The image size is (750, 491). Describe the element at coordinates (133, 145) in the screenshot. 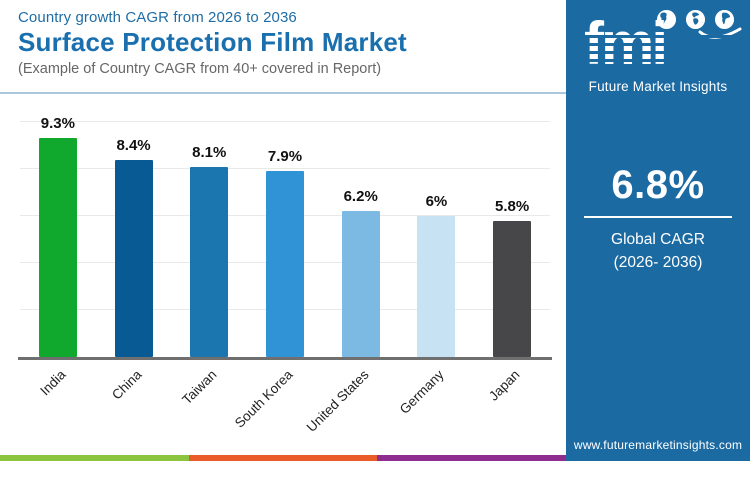

I see `bar-value-china: 8.4%` at that location.